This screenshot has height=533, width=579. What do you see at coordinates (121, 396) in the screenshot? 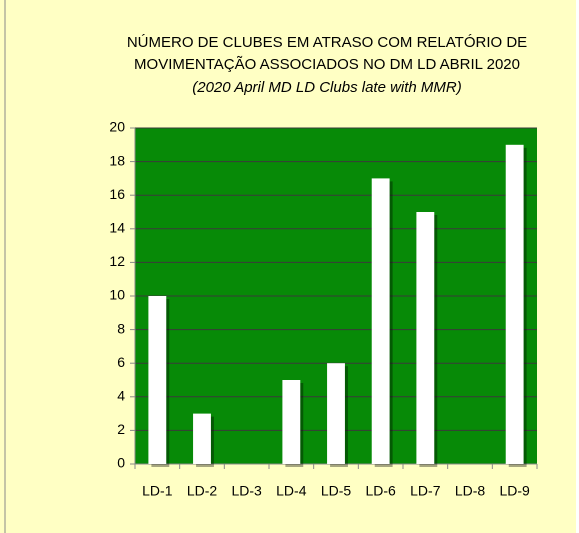
I see `y-tick-label: 4` at bounding box center [121, 396].